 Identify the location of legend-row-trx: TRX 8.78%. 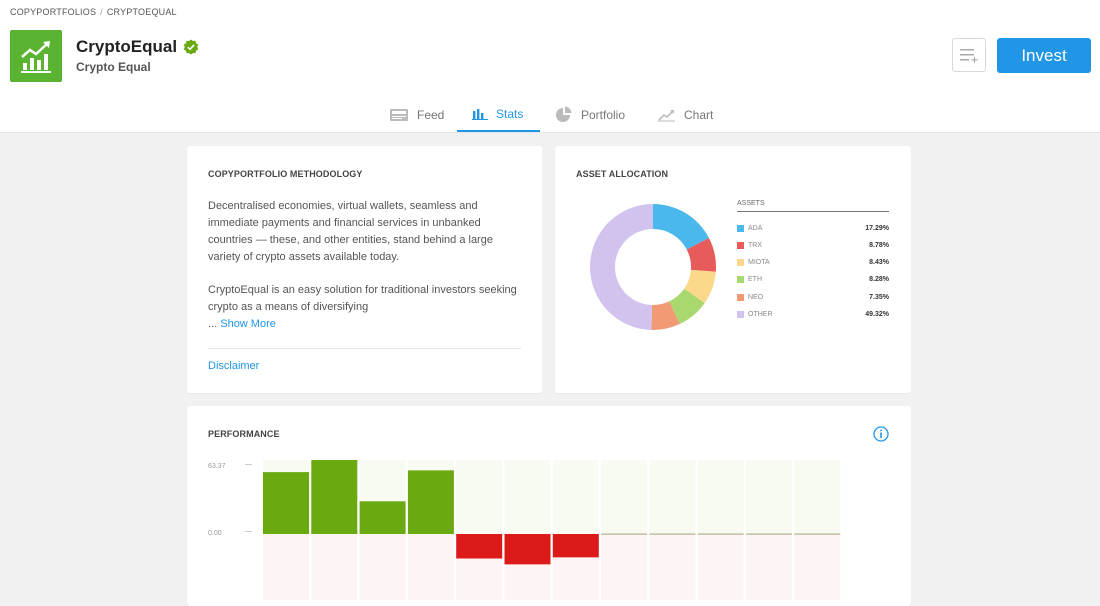
(813, 245).